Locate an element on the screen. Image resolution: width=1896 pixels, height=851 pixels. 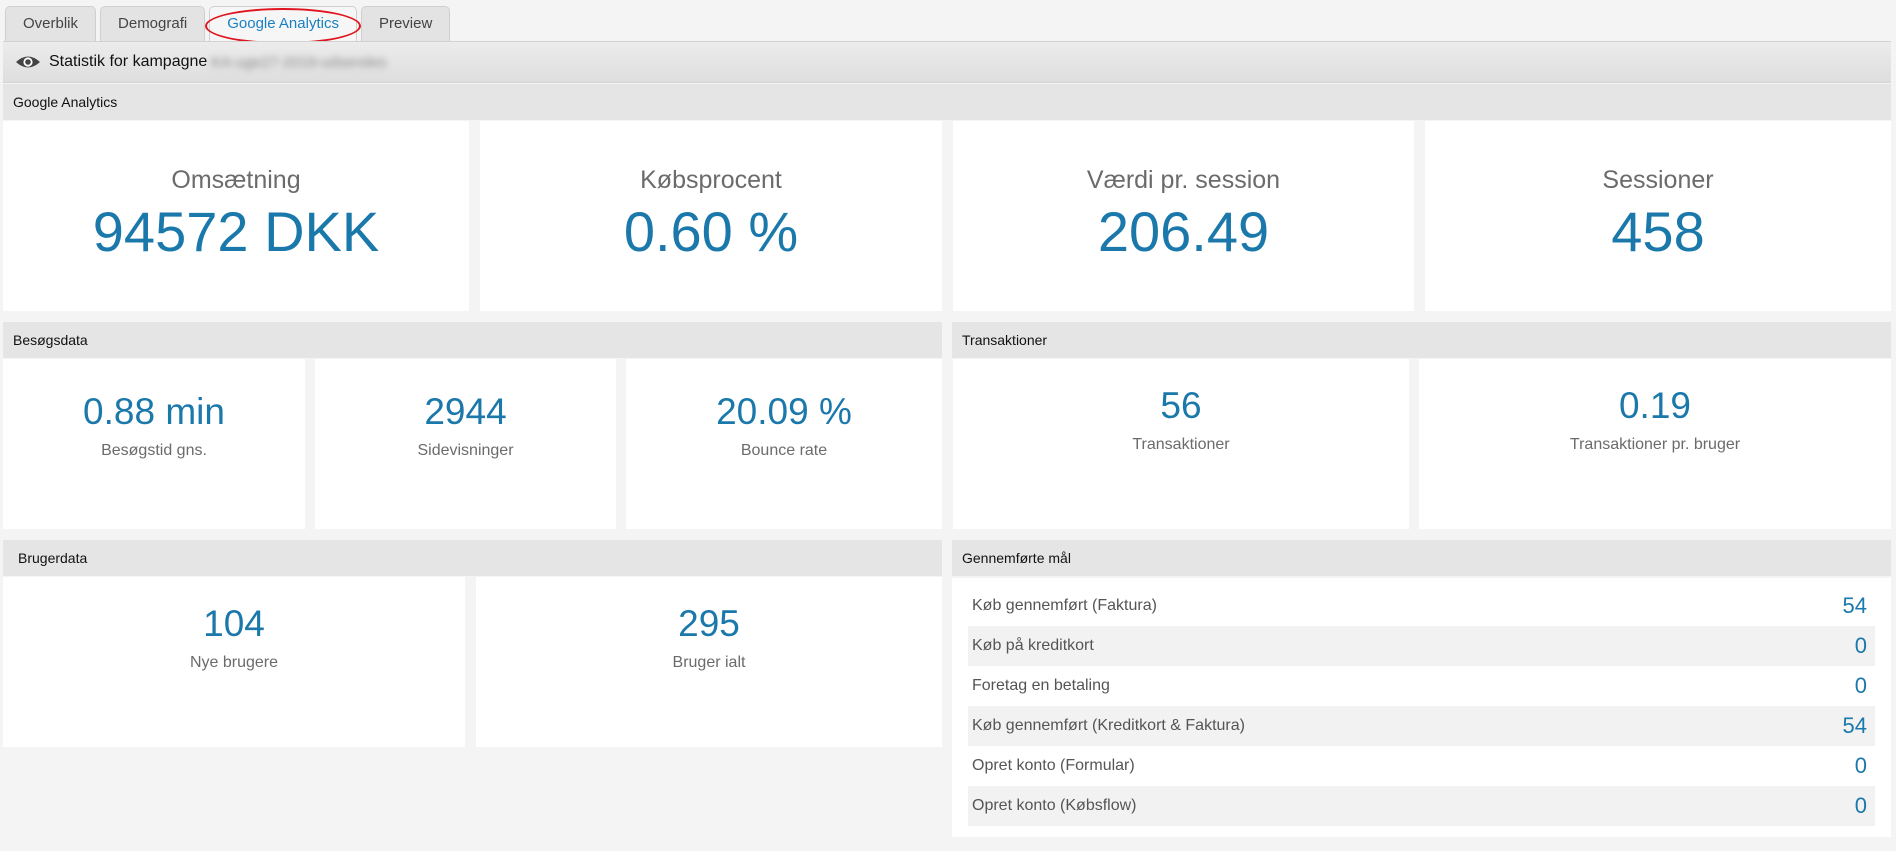
kpi-label: Omsætning is located at coordinates (236, 180).